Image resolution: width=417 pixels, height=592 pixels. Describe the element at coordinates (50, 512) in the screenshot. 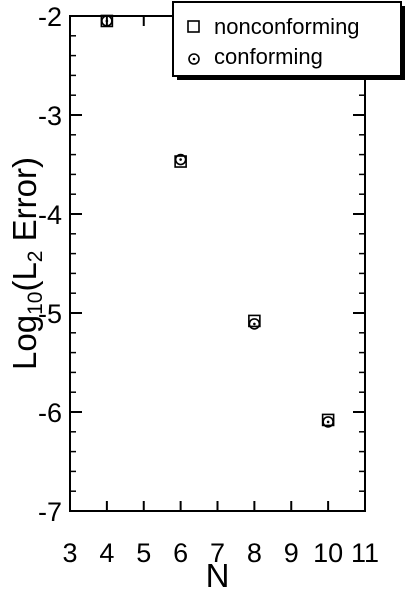

I see `y-tick-label: -7` at that location.